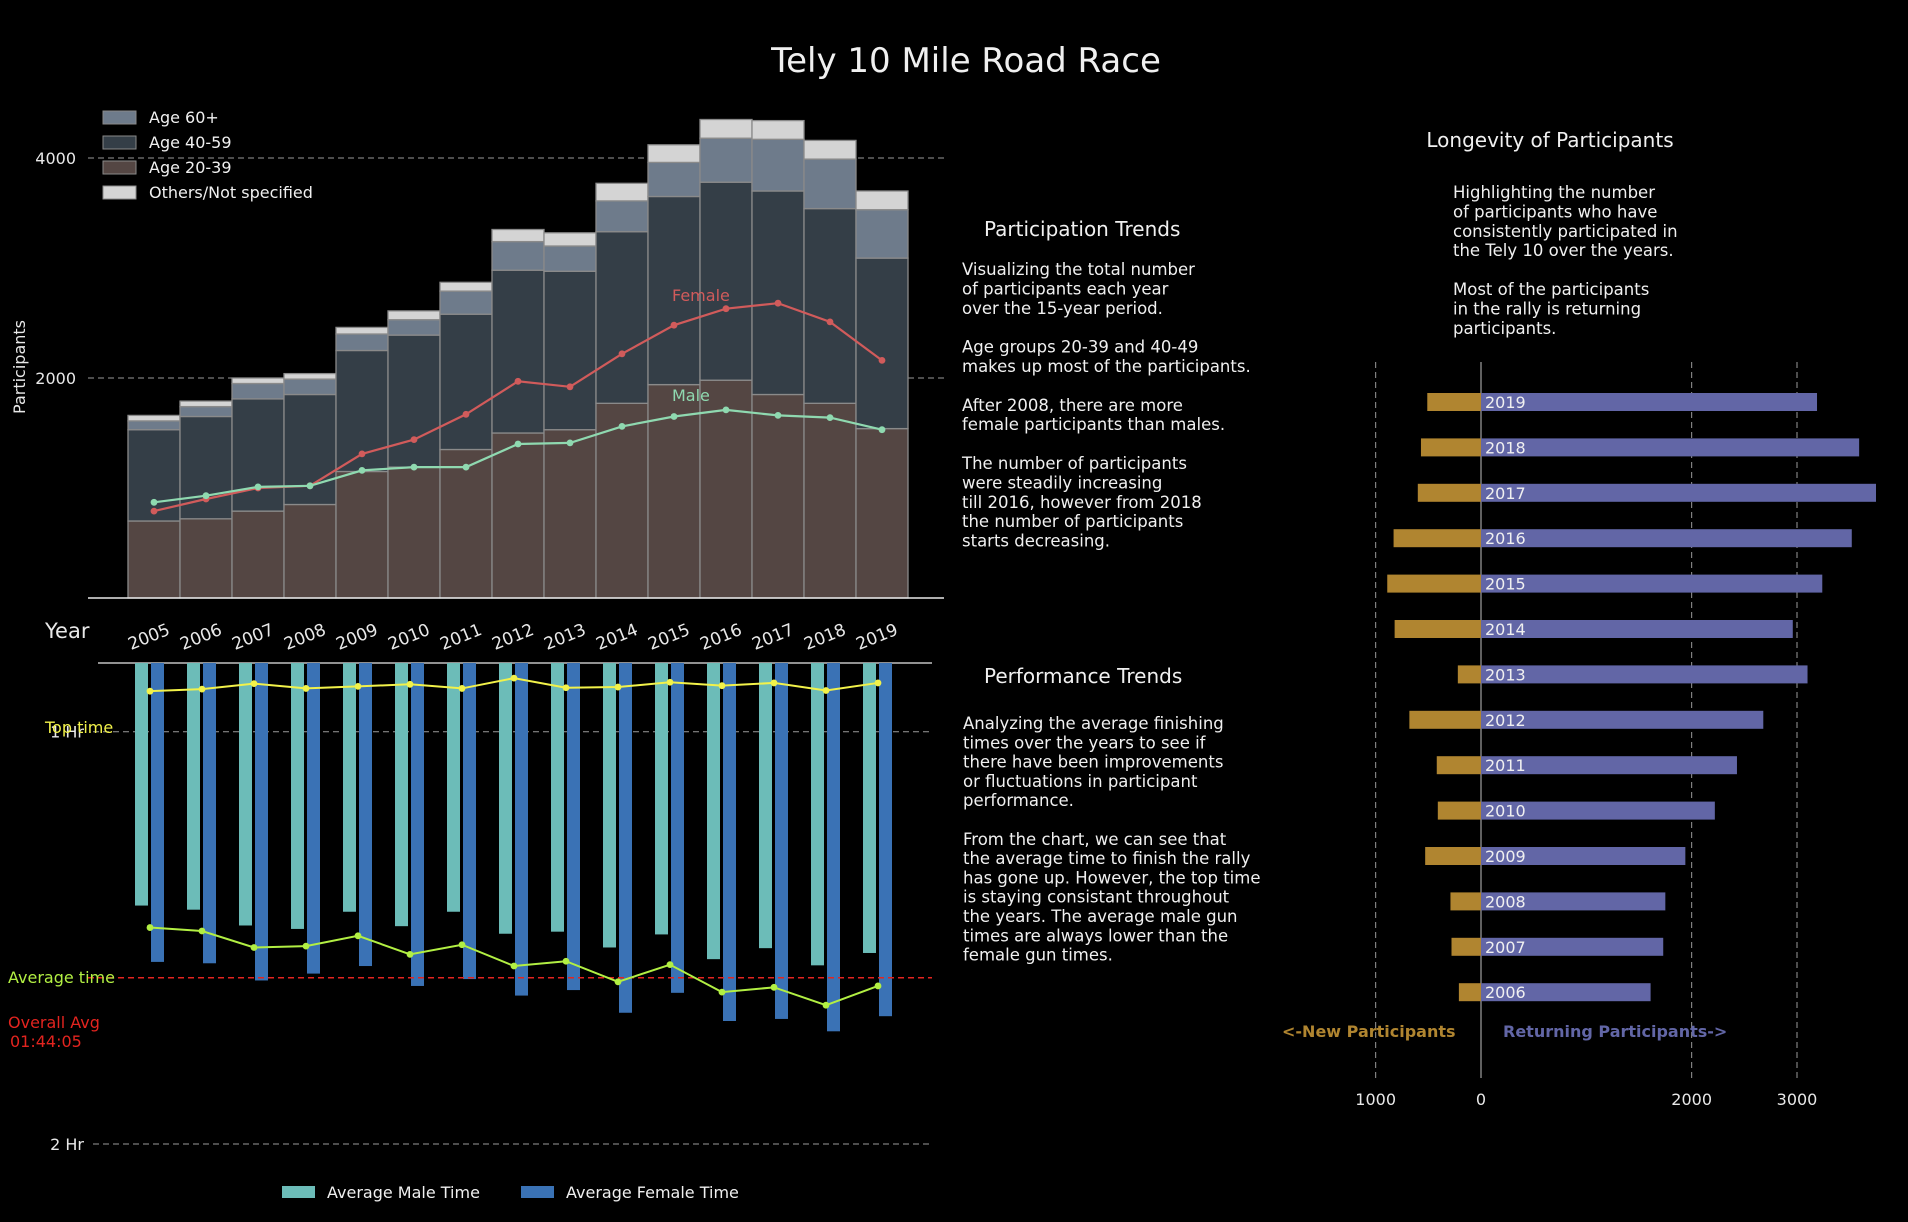 This screenshot has height=1222, width=1908. I want to click on overall-average-label: Overall Avg 01:44:05, so click(54, 1032).